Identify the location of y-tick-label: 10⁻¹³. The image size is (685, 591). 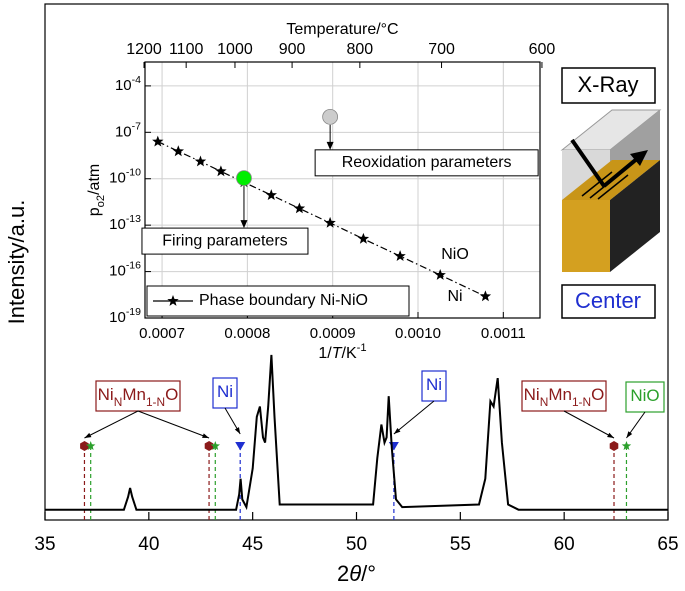
(125, 223).